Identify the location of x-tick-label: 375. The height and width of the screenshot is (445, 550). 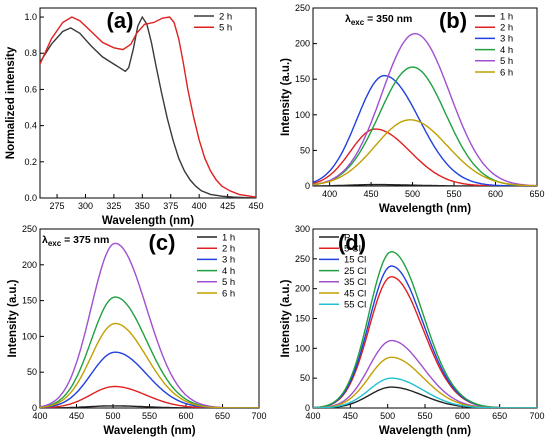
(170, 206).